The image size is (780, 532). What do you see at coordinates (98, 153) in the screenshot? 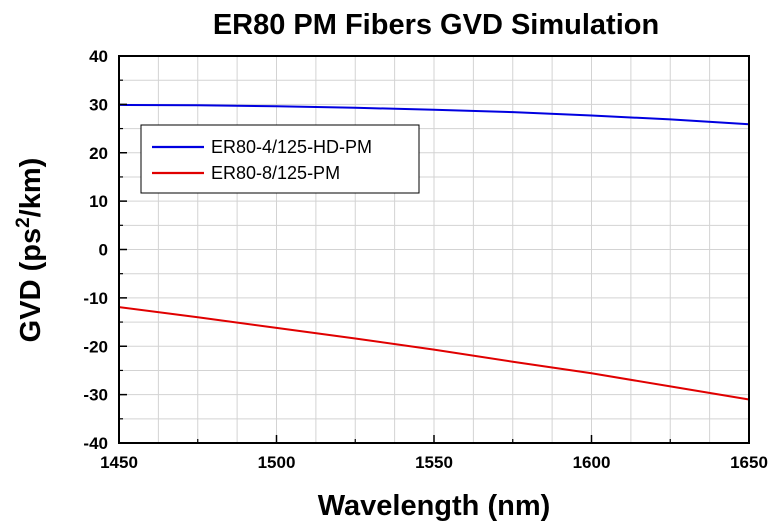
I see `y-tick-label: 20` at bounding box center [98, 153].